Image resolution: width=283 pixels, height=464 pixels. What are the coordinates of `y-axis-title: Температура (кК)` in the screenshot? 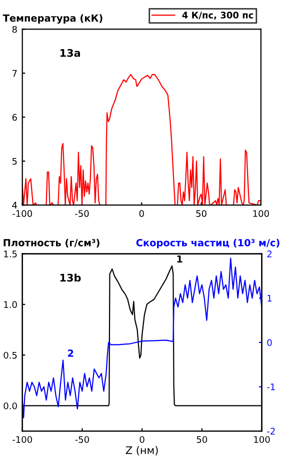 It's located at (52, 19).